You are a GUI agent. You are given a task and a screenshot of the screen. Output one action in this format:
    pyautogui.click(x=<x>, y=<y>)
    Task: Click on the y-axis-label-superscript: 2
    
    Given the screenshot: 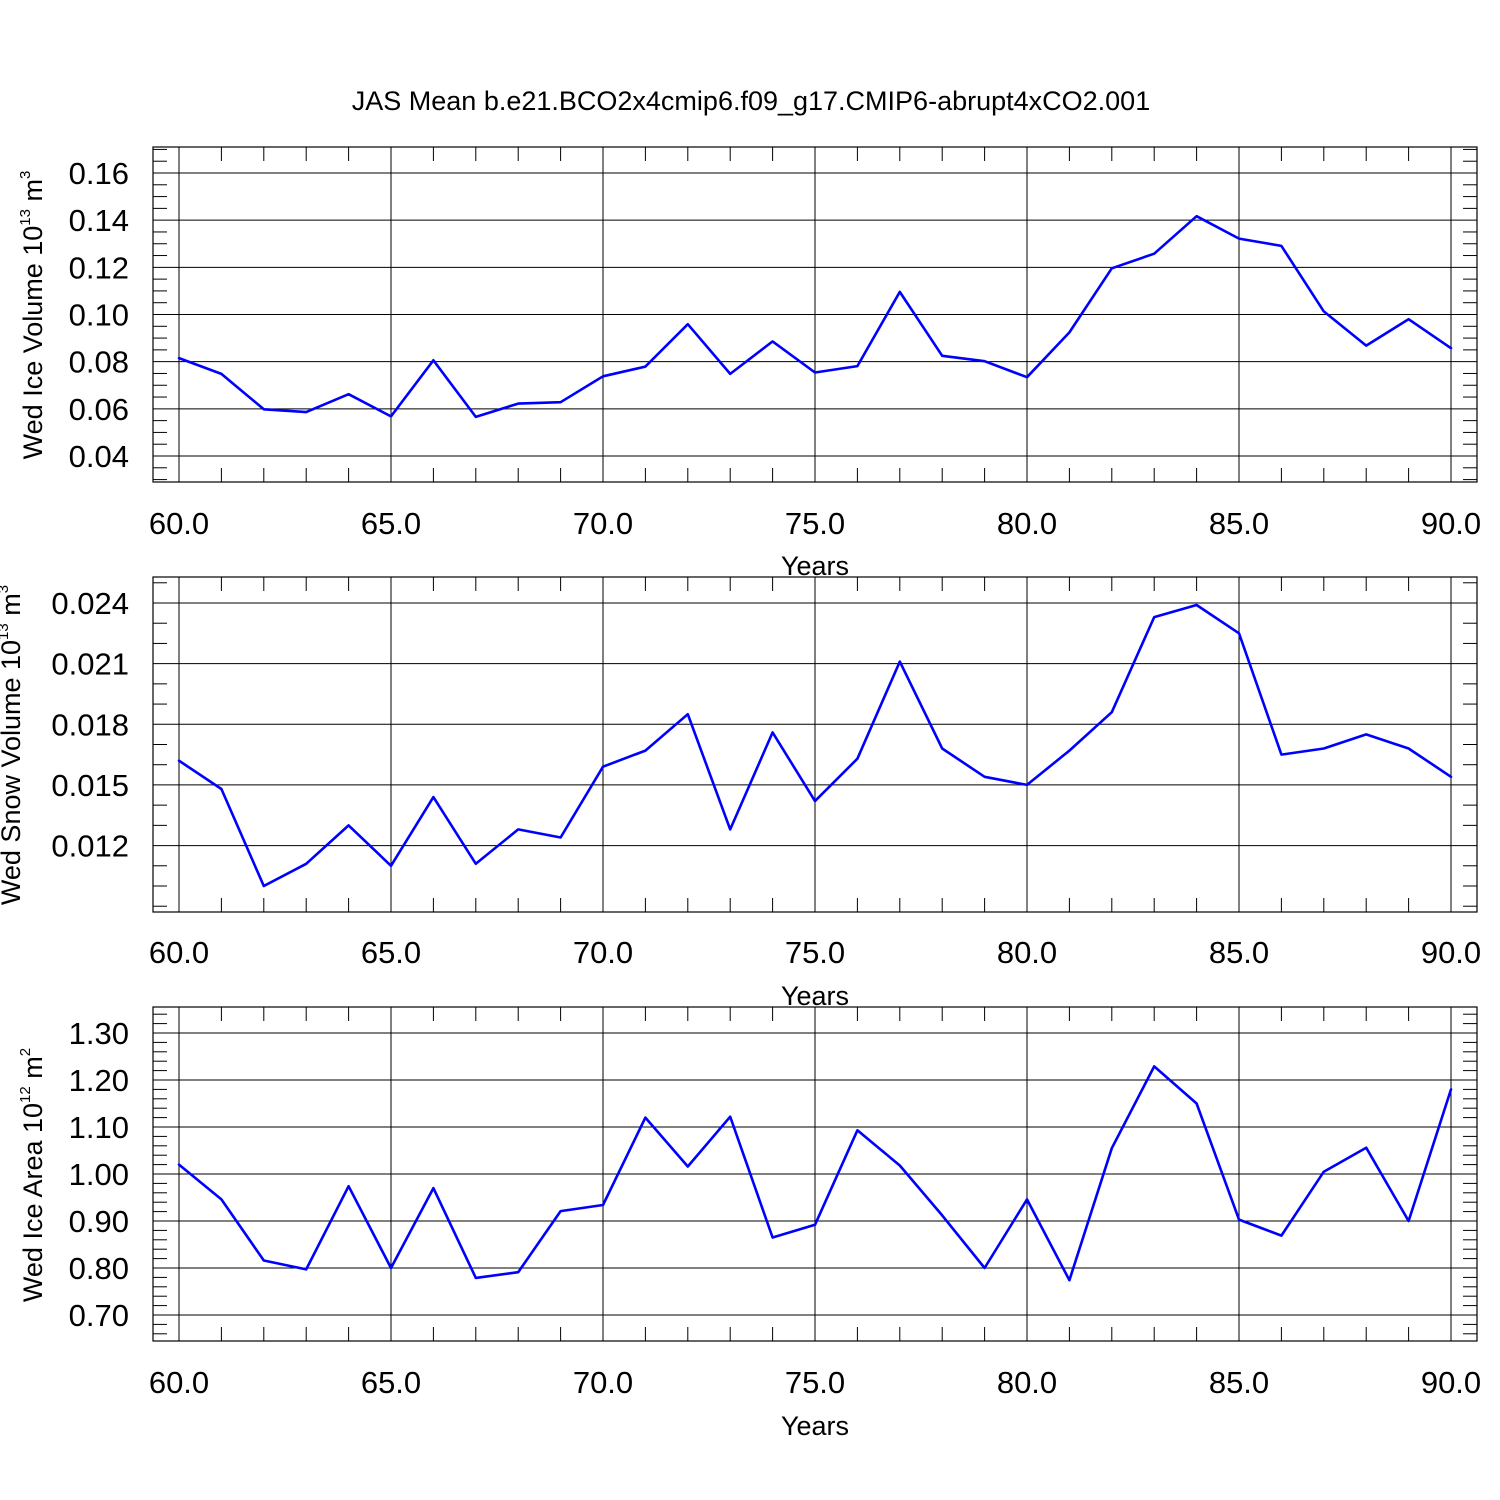 What is the action you would take?
    pyautogui.click(x=25, y=1052)
    